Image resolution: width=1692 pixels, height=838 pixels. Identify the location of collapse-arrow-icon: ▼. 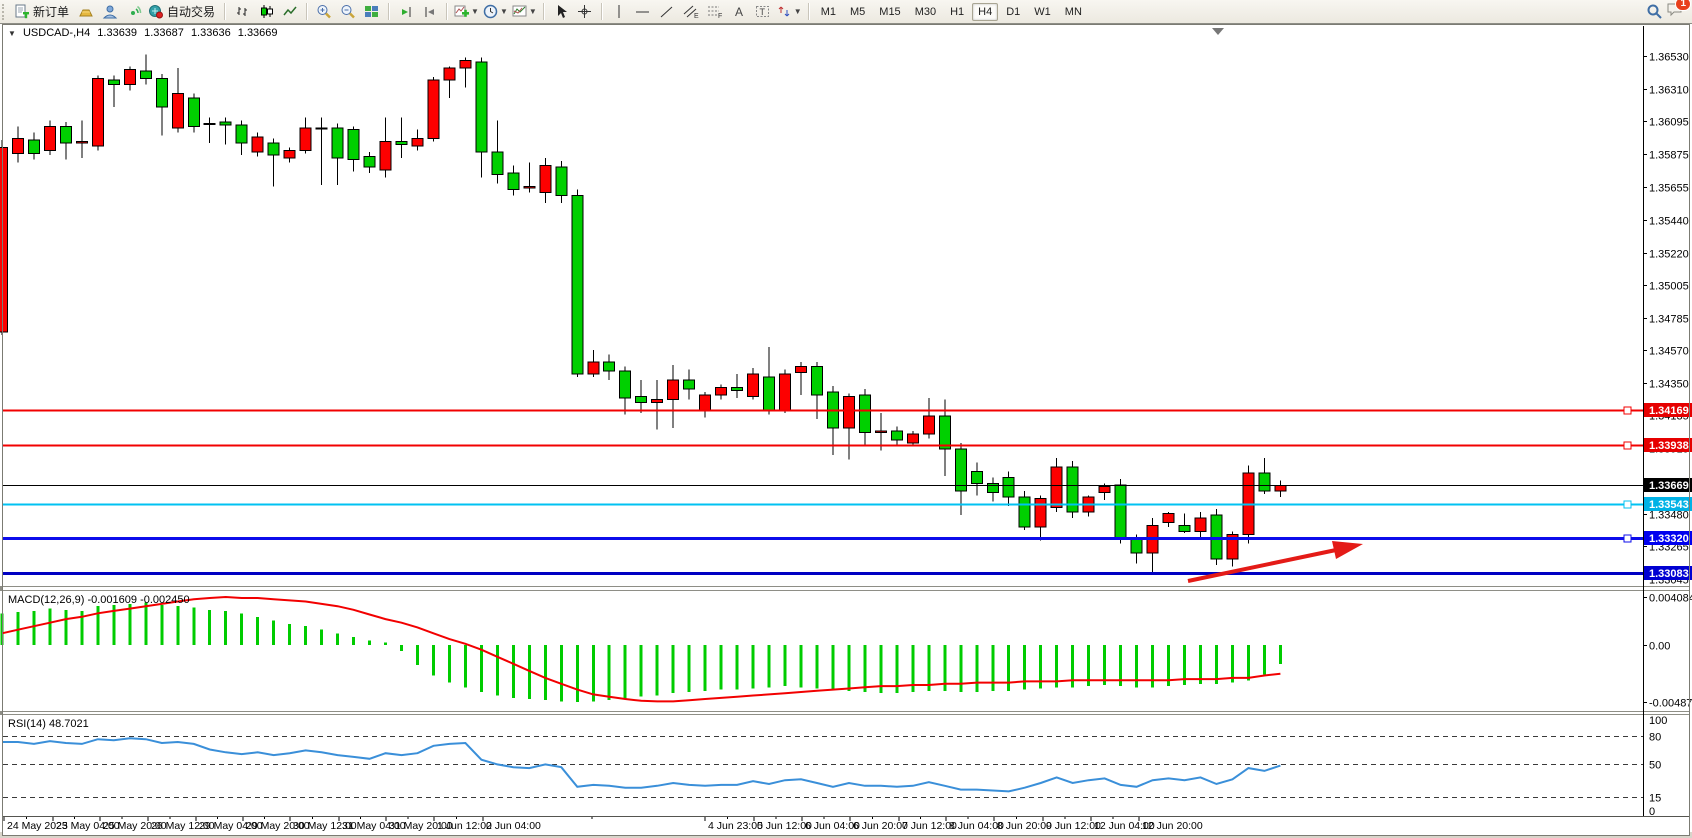
(12, 33).